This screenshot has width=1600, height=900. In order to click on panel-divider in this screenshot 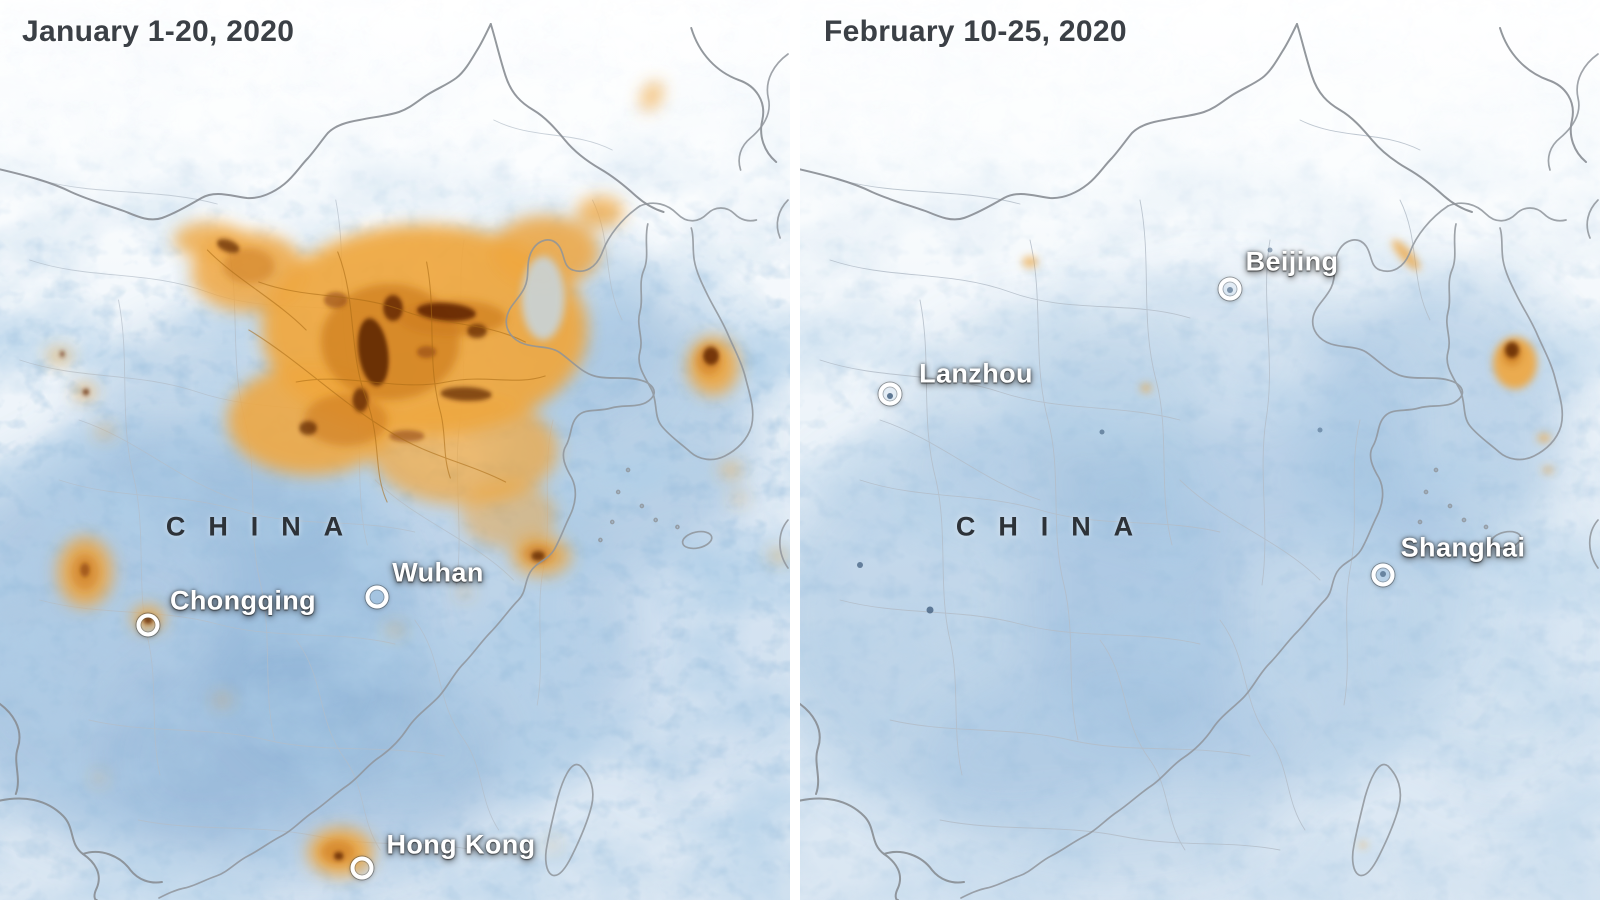, I will do `click(795, 450)`.